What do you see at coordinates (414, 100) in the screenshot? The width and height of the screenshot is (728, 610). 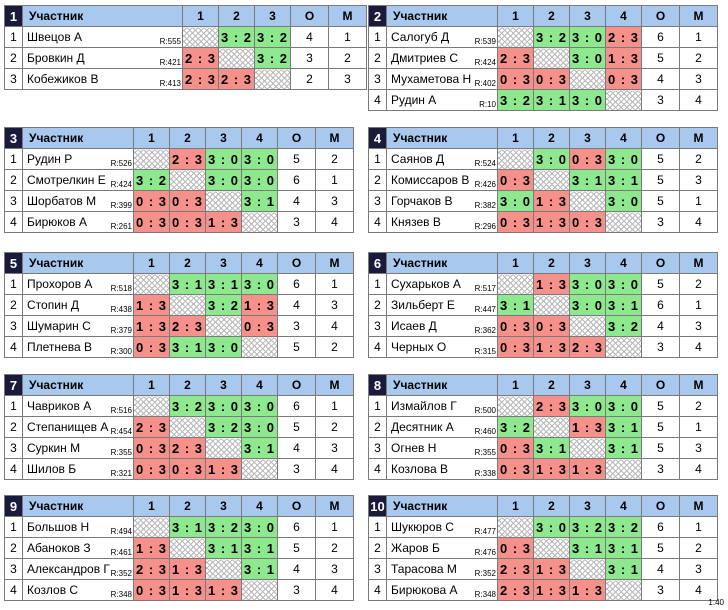 I see `player-name: Рудин А` at bounding box center [414, 100].